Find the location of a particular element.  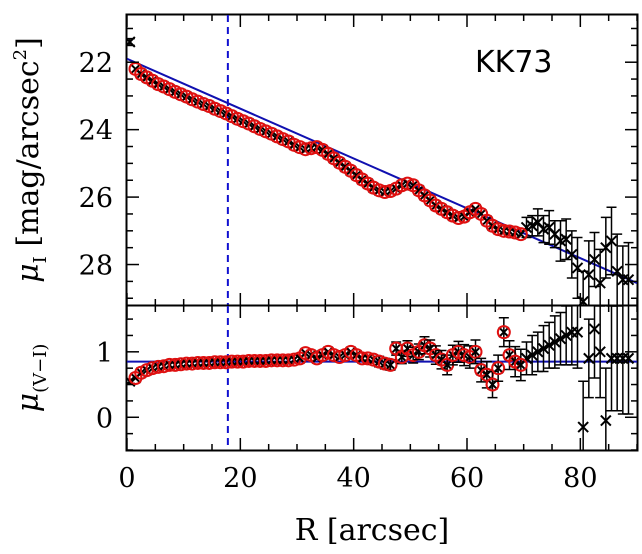

y-tick-label: 1 is located at coordinates (104, 353).